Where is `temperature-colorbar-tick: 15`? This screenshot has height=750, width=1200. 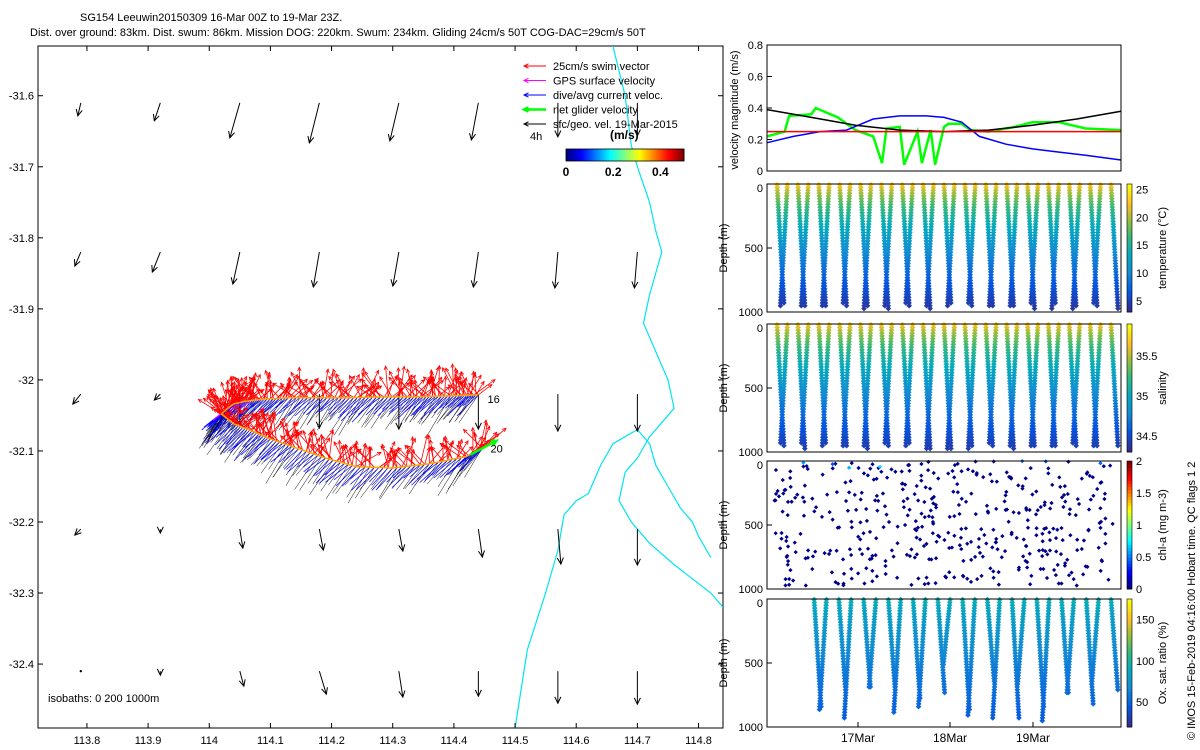 temperature-colorbar-tick: 15 is located at coordinates (1142, 246).